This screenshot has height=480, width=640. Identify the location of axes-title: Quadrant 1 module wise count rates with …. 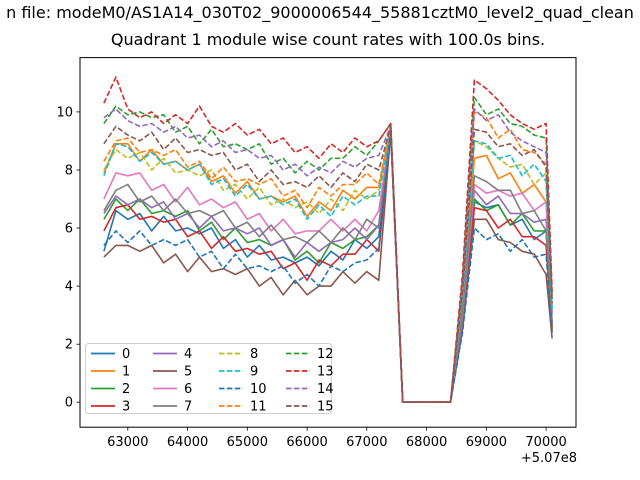
(328, 39).